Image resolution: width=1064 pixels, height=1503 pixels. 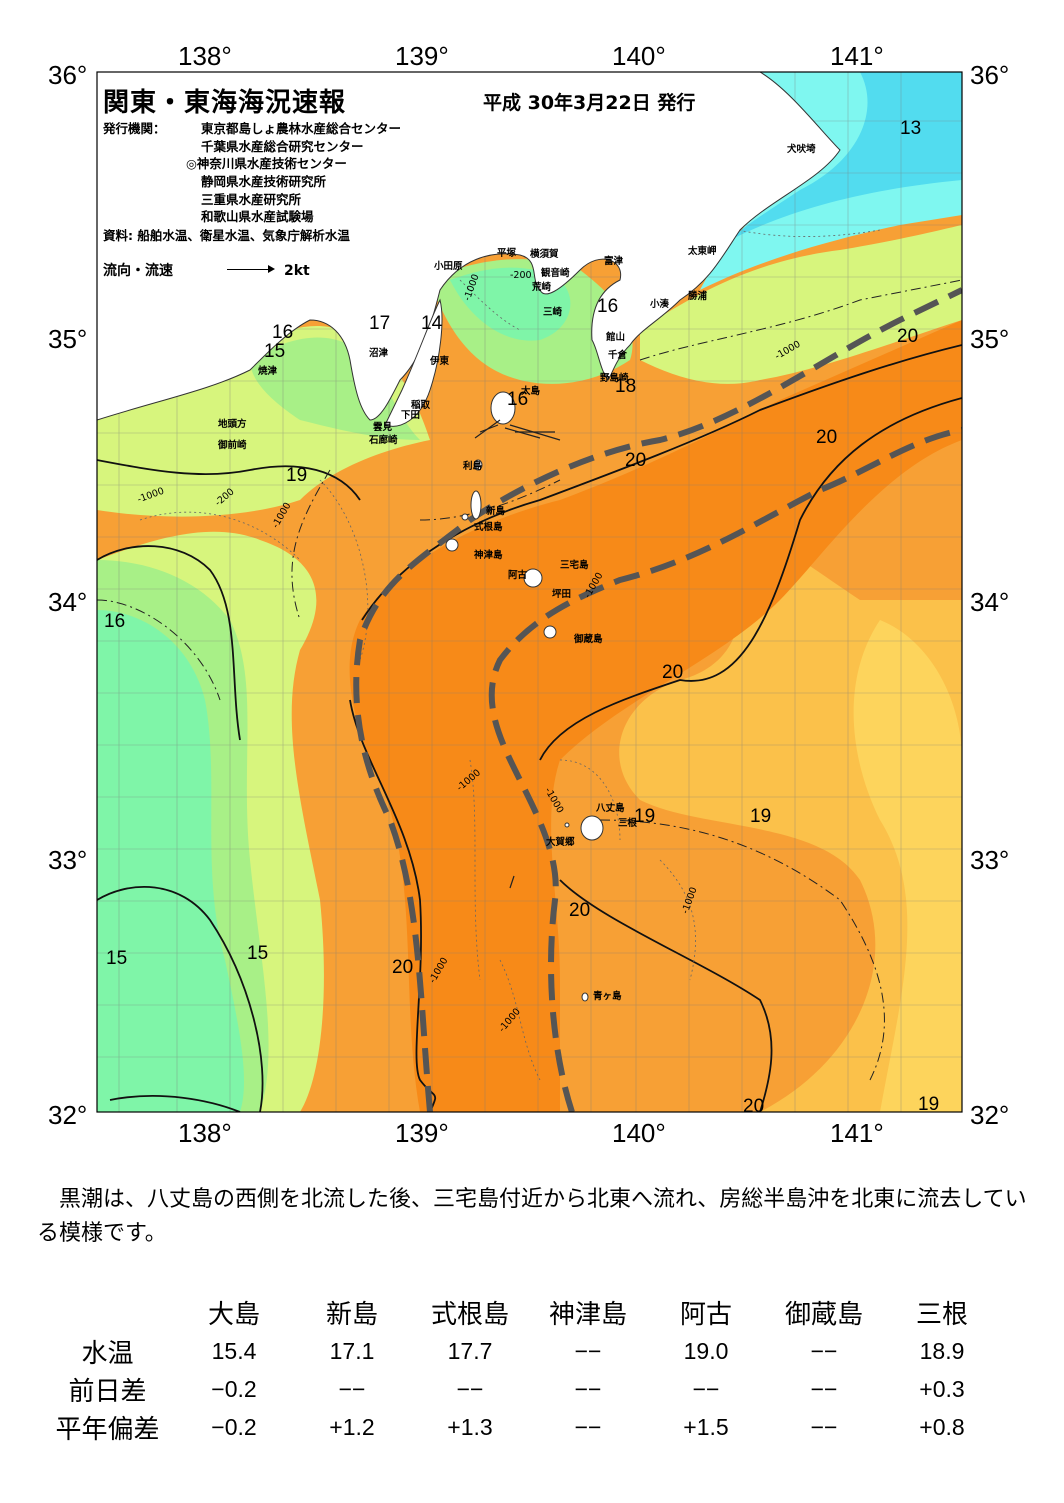 What do you see at coordinates (465, 517) in the screenshot?
I see `island-shikinejima` at bounding box center [465, 517].